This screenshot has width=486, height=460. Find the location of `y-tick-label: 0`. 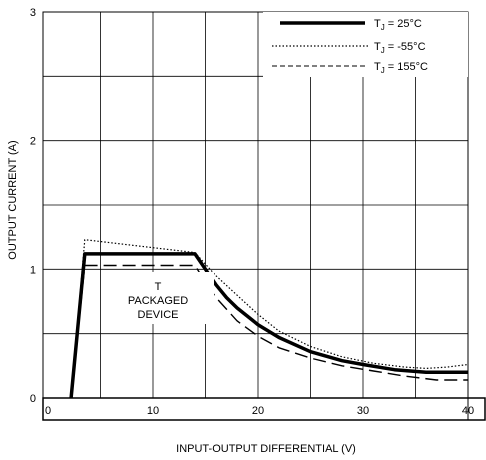

y-tick-label: 0 is located at coordinates (33, 399).